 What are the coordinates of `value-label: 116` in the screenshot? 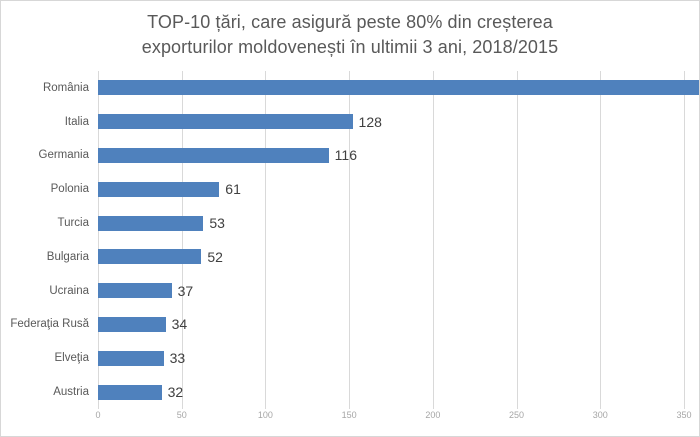 It's located at (345, 155).